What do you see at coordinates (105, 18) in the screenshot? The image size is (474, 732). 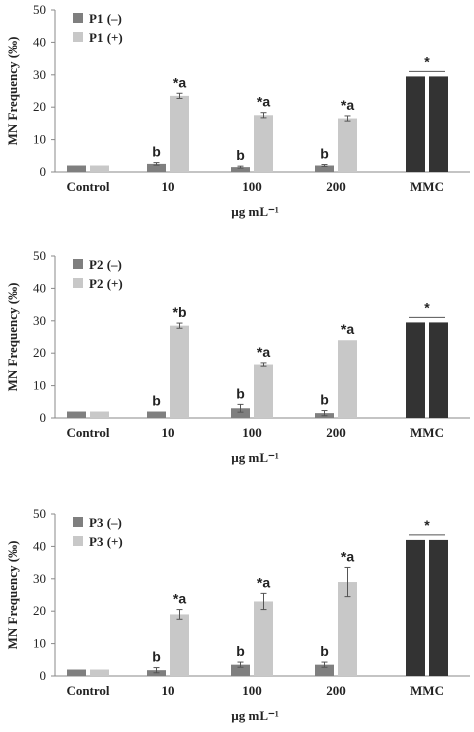 I see `legend-label: P1 (–)` at bounding box center [105, 18].